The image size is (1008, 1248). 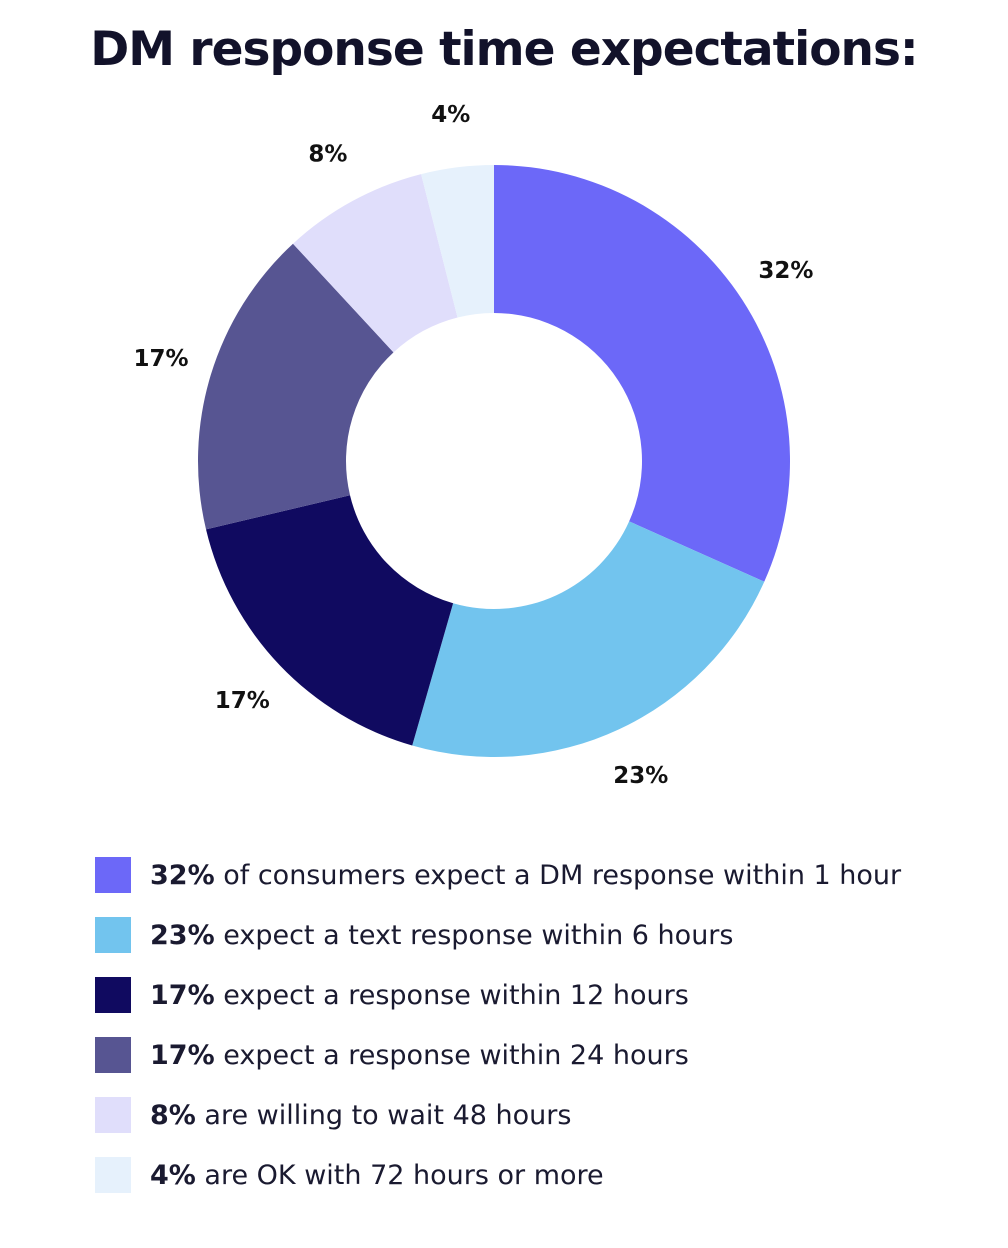 What do you see at coordinates (640, 776) in the screenshot?
I see `slice-label-2: 23%` at bounding box center [640, 776].